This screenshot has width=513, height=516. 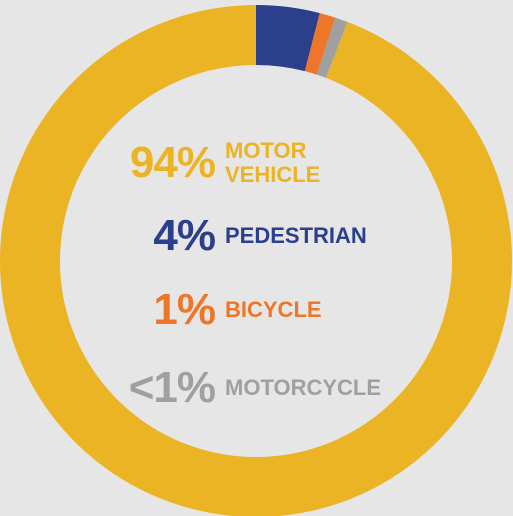 I want to click on value-label: 4%, so click(x=184, y=235).